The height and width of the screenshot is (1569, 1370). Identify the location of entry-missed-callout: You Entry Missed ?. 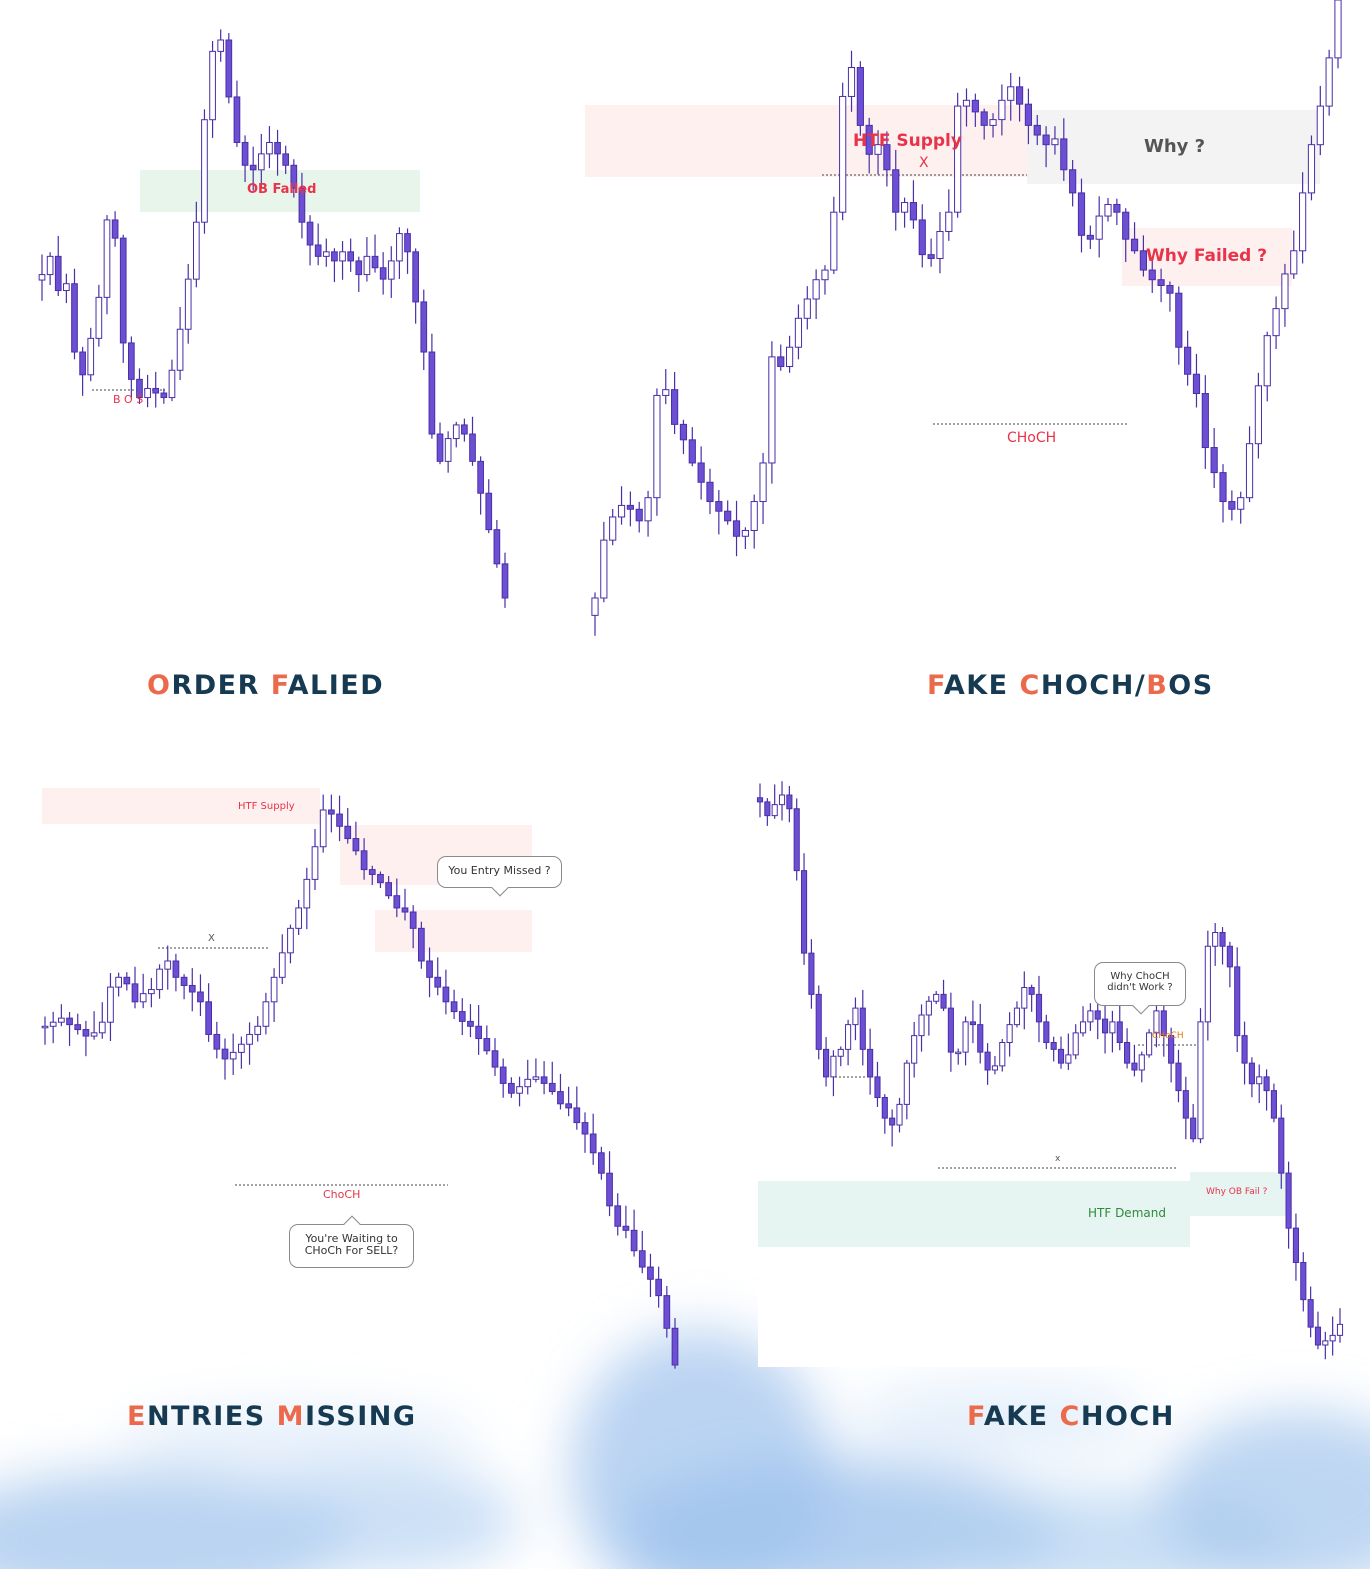
(499, 876).